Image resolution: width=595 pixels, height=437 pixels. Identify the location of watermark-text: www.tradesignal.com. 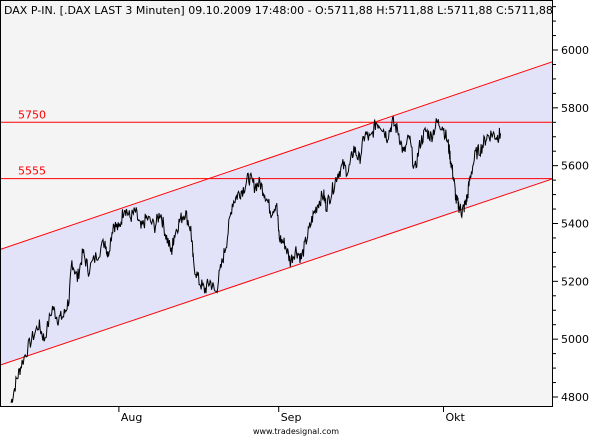
(296, 431).